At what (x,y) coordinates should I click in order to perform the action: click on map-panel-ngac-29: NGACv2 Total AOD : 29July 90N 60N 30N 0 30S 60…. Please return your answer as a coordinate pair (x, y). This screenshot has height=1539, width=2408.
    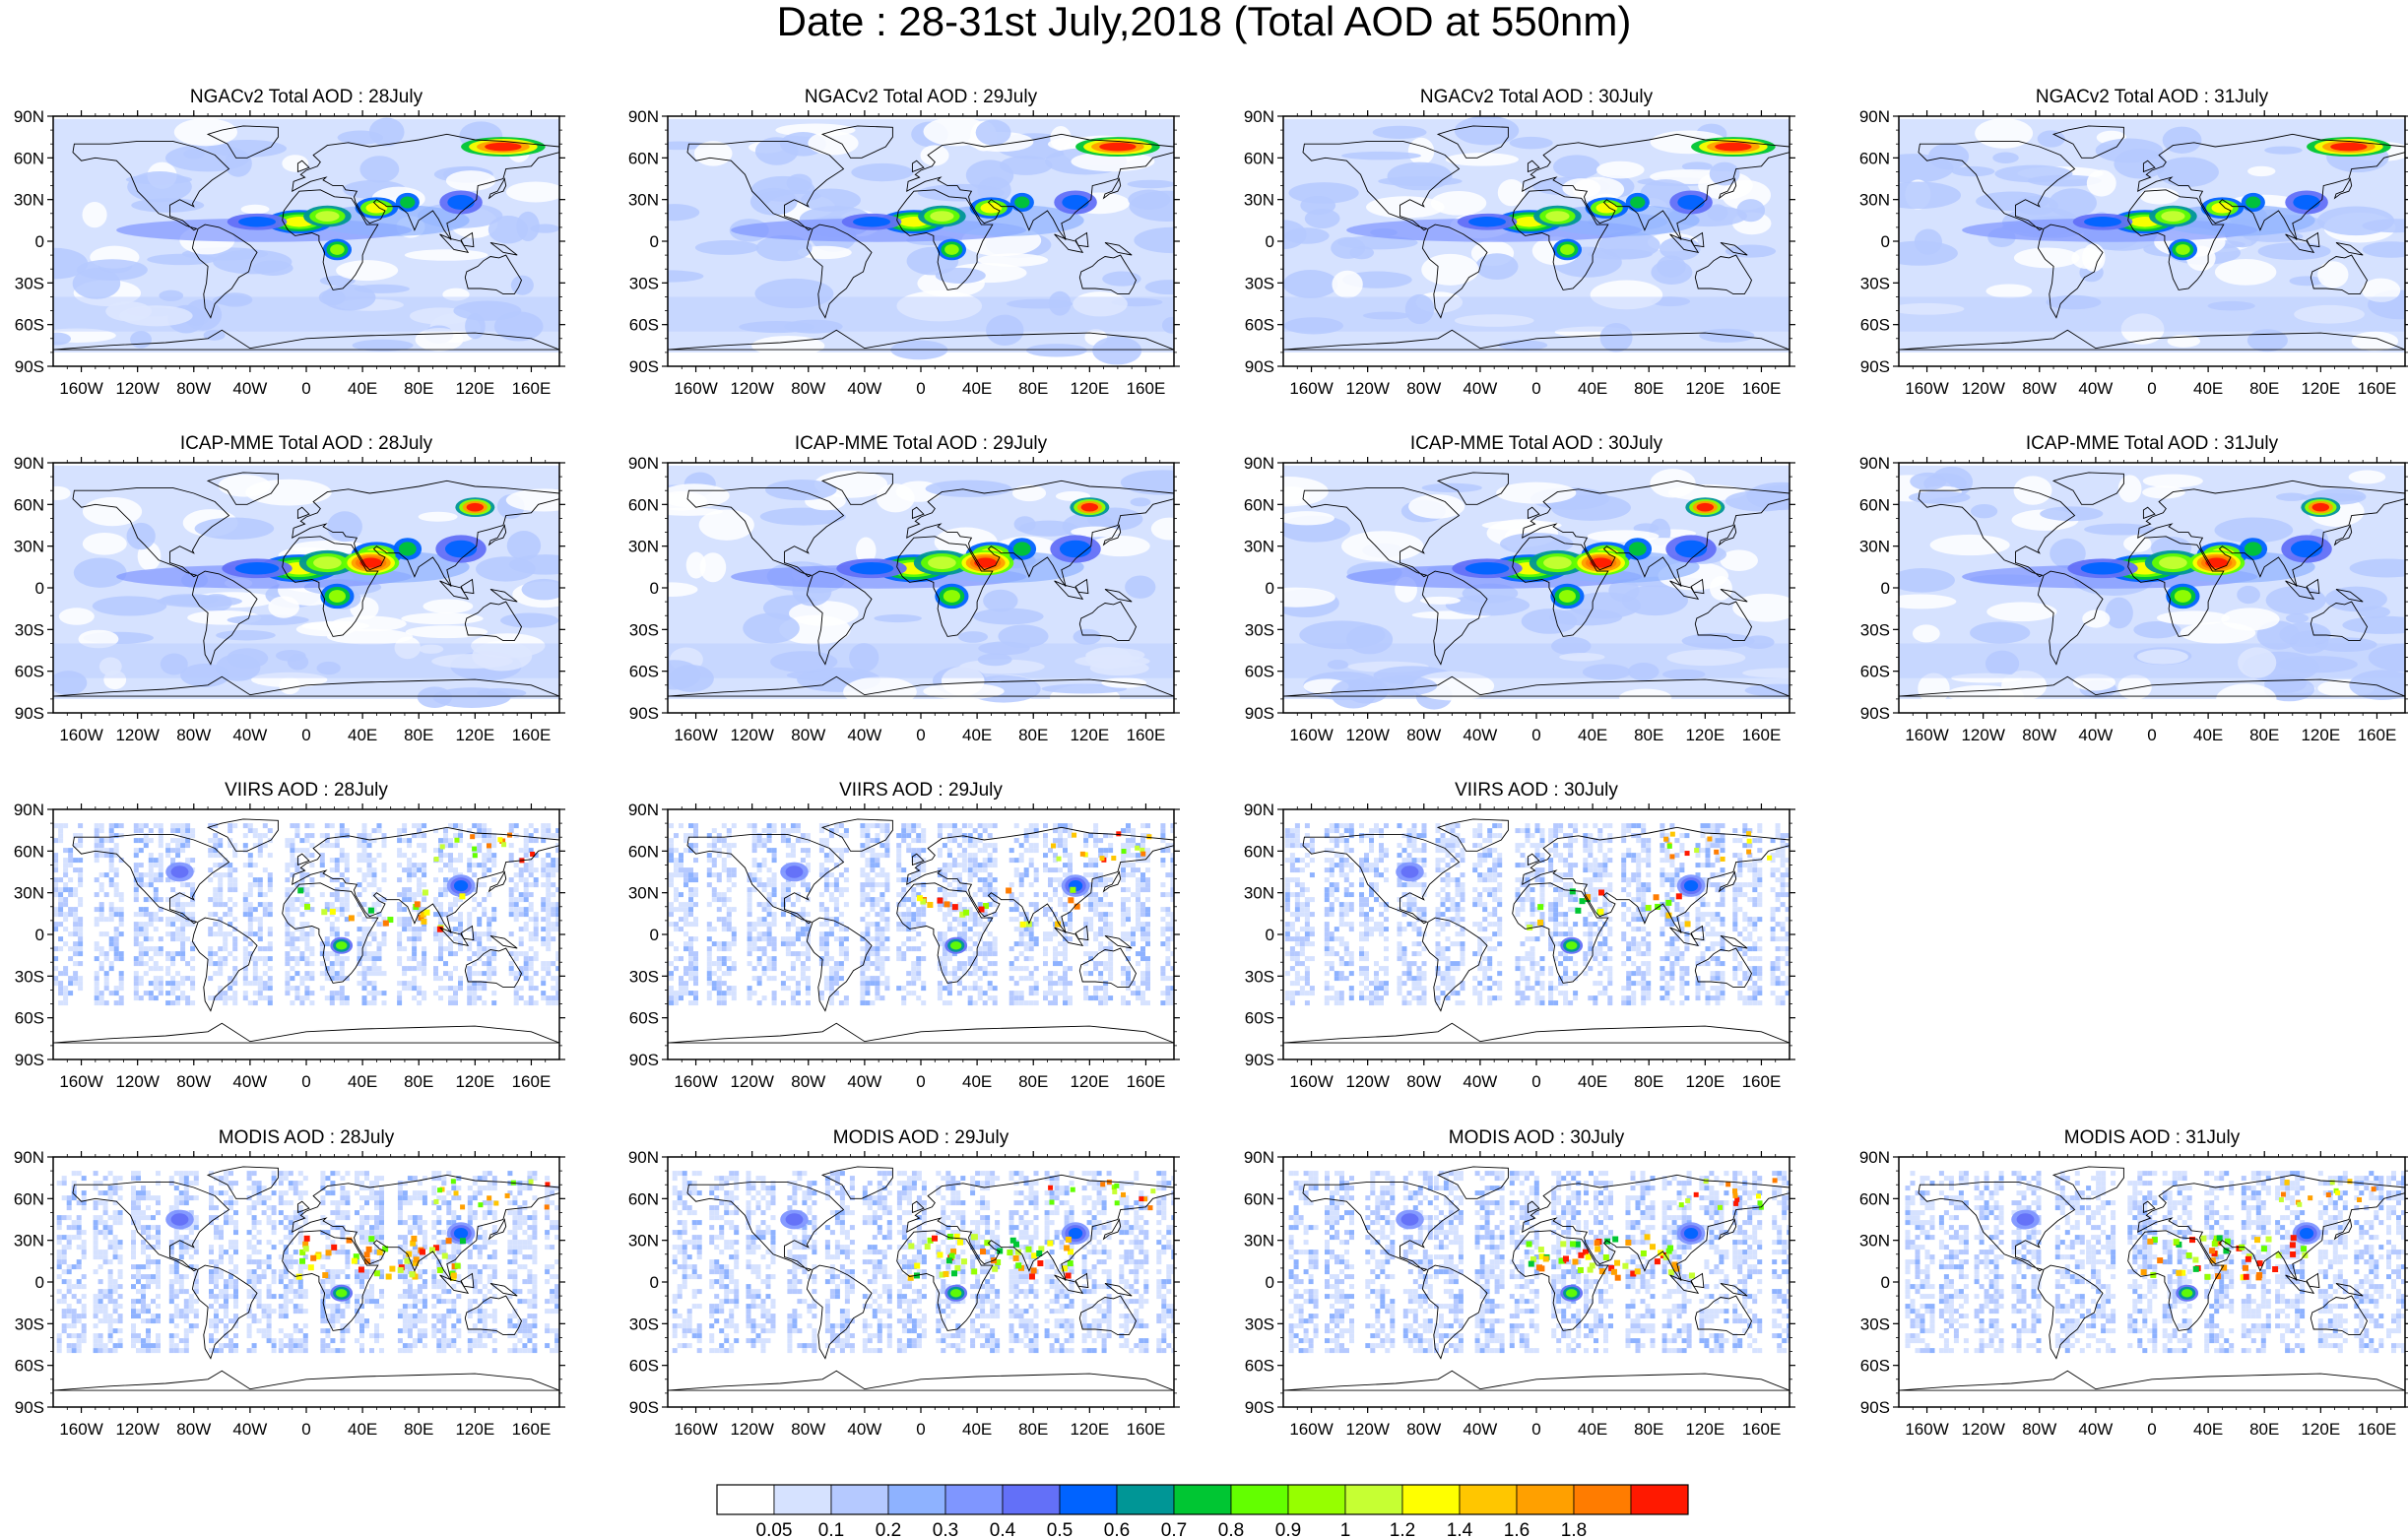
    Looking at the image, I should click on (925, 254).